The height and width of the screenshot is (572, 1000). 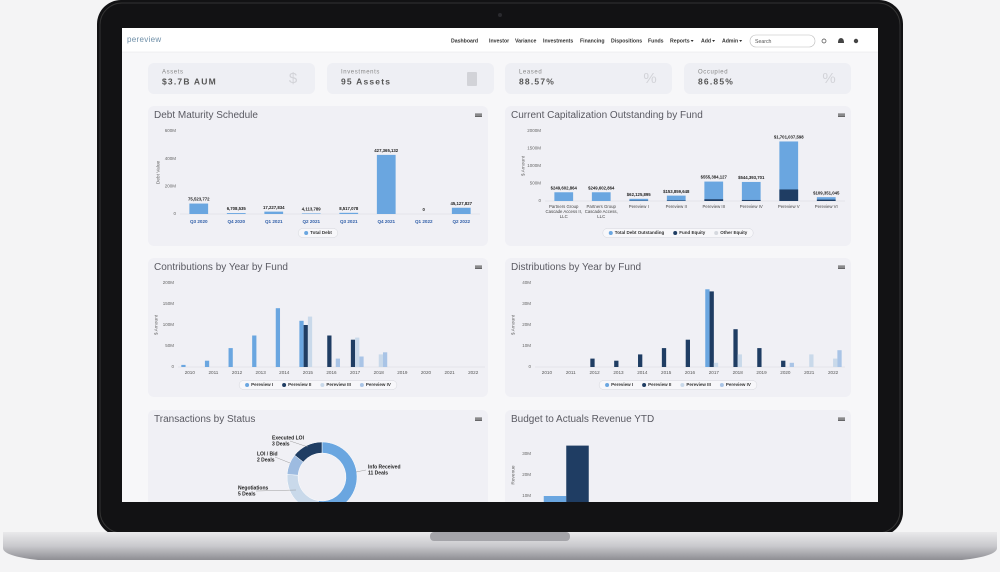 What do you see at coordinates (158, 172) in the screenshot?
I see `y-axis-title: Debt Value` at bounding box center [158, 172].